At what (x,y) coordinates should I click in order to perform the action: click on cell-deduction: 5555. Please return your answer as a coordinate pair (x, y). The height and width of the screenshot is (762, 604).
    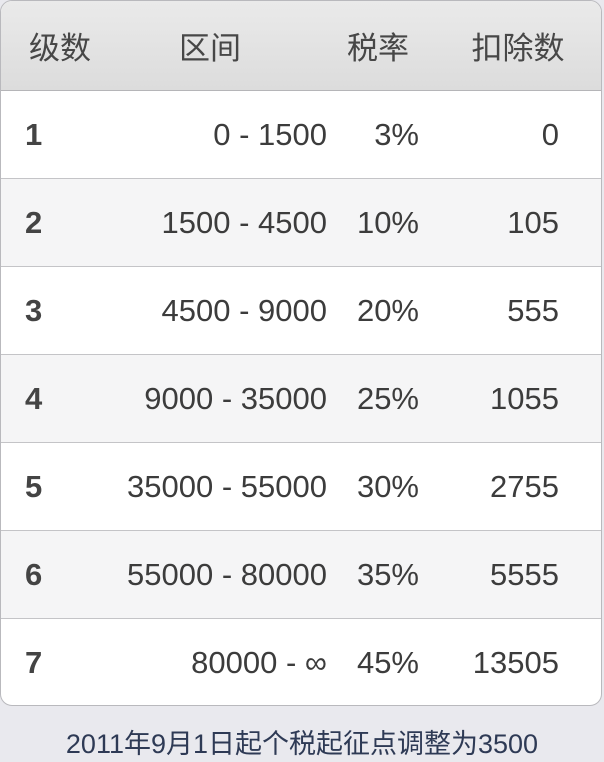
    Looking at the image, I should click on (524, 574).